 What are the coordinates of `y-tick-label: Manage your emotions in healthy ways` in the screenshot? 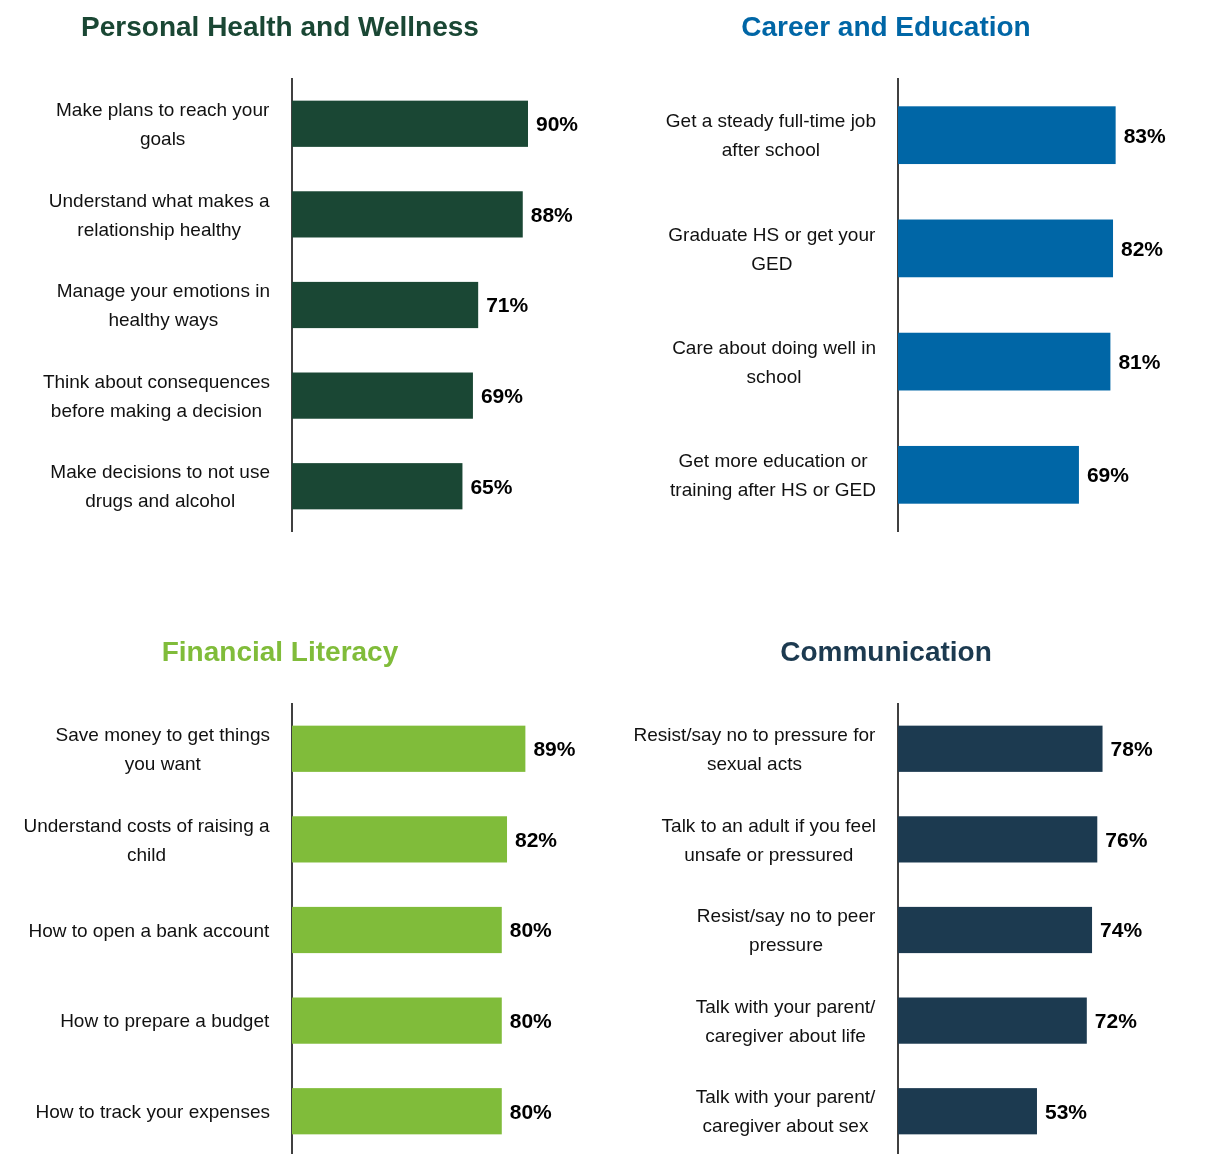 It's located at (163, 305).